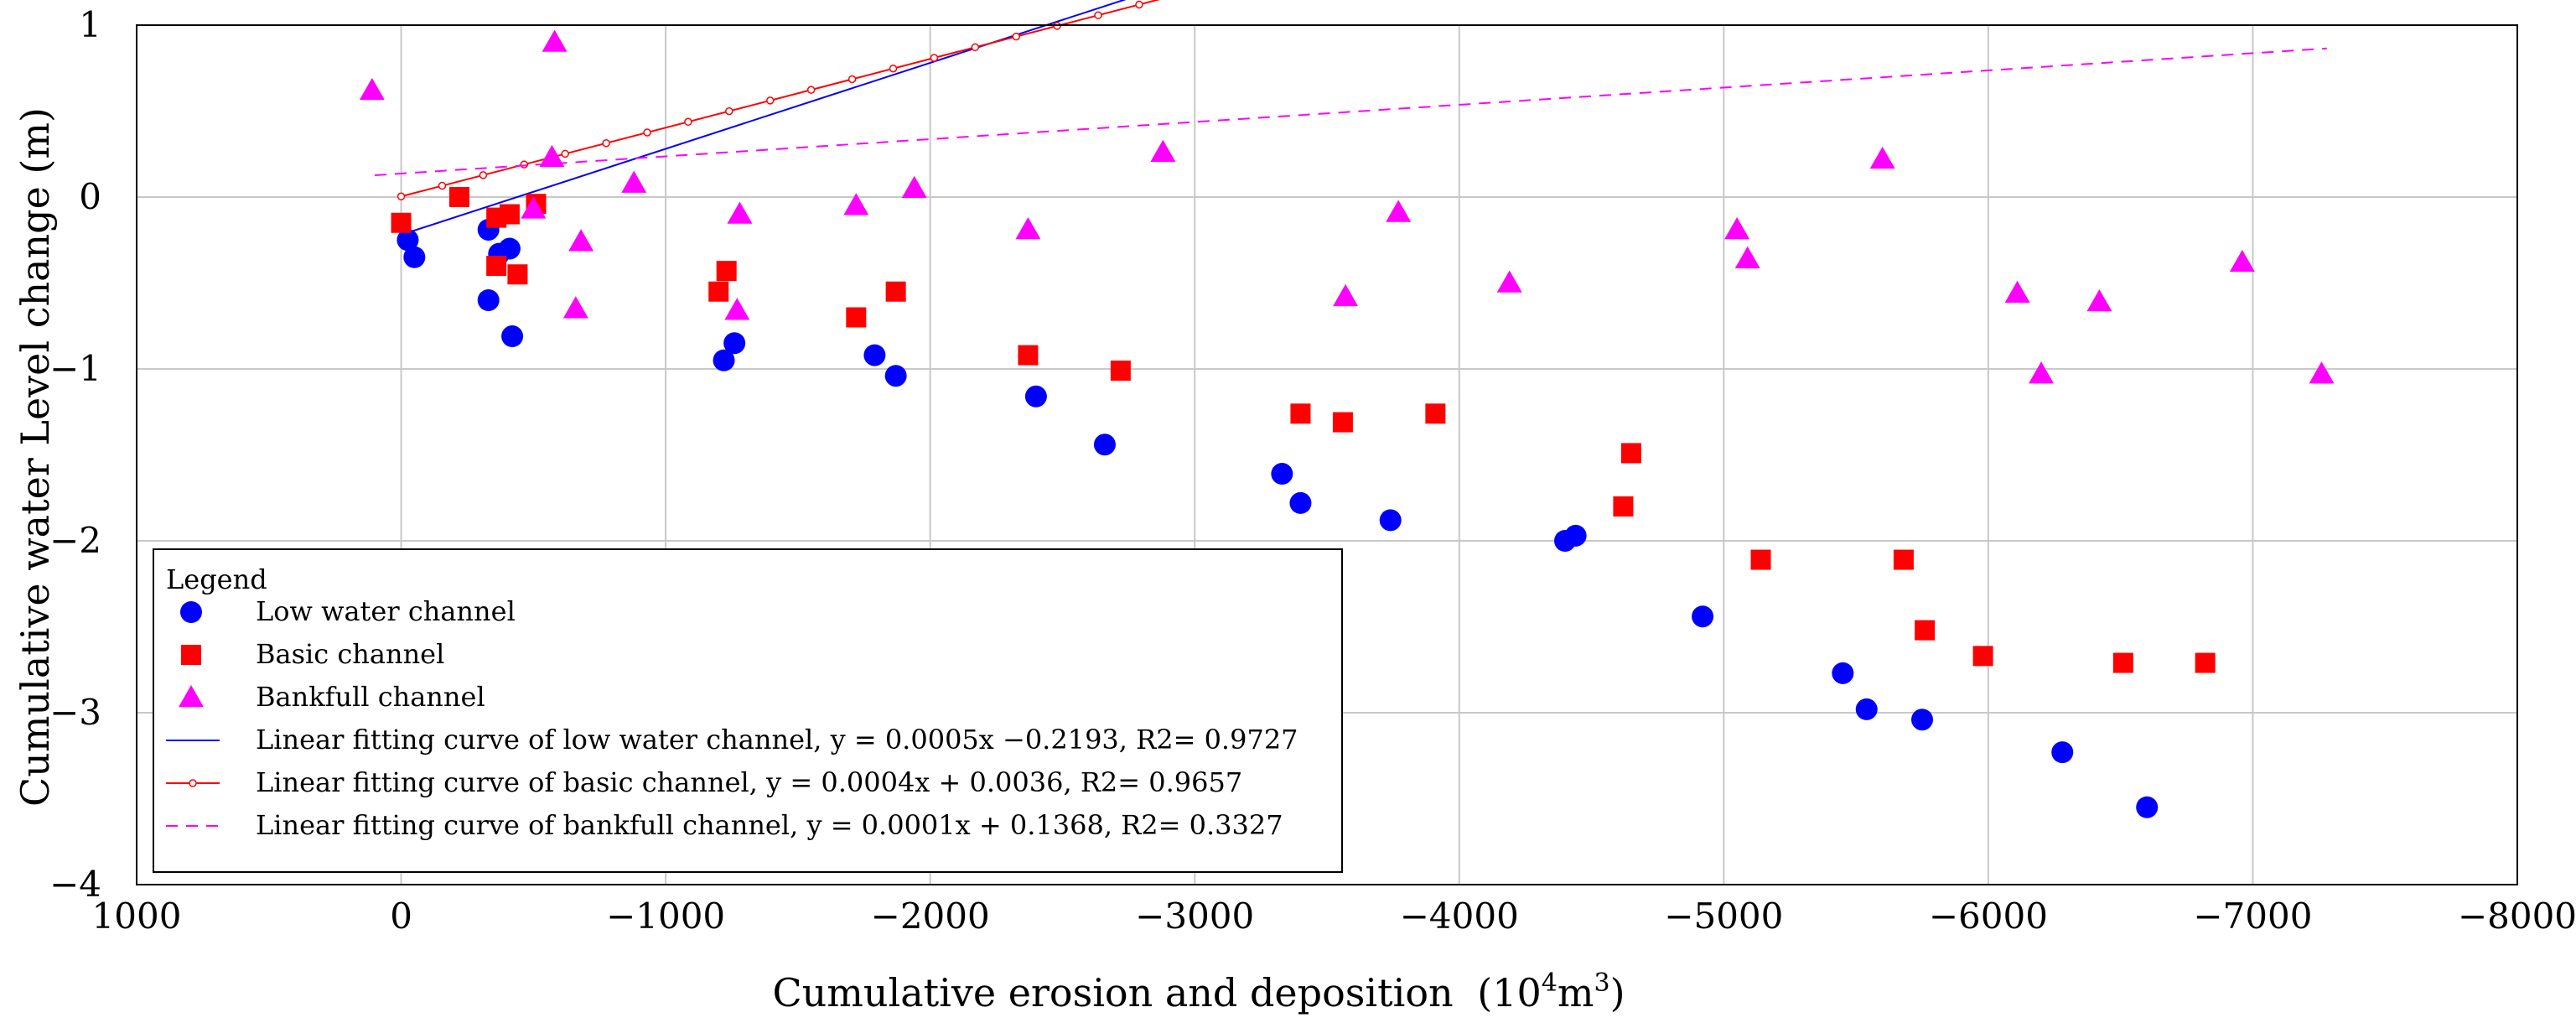 The height and width of the screenshot is (1028, 2576). I want to click on x-axis-label-unit-m: m, so click(1576, 992).